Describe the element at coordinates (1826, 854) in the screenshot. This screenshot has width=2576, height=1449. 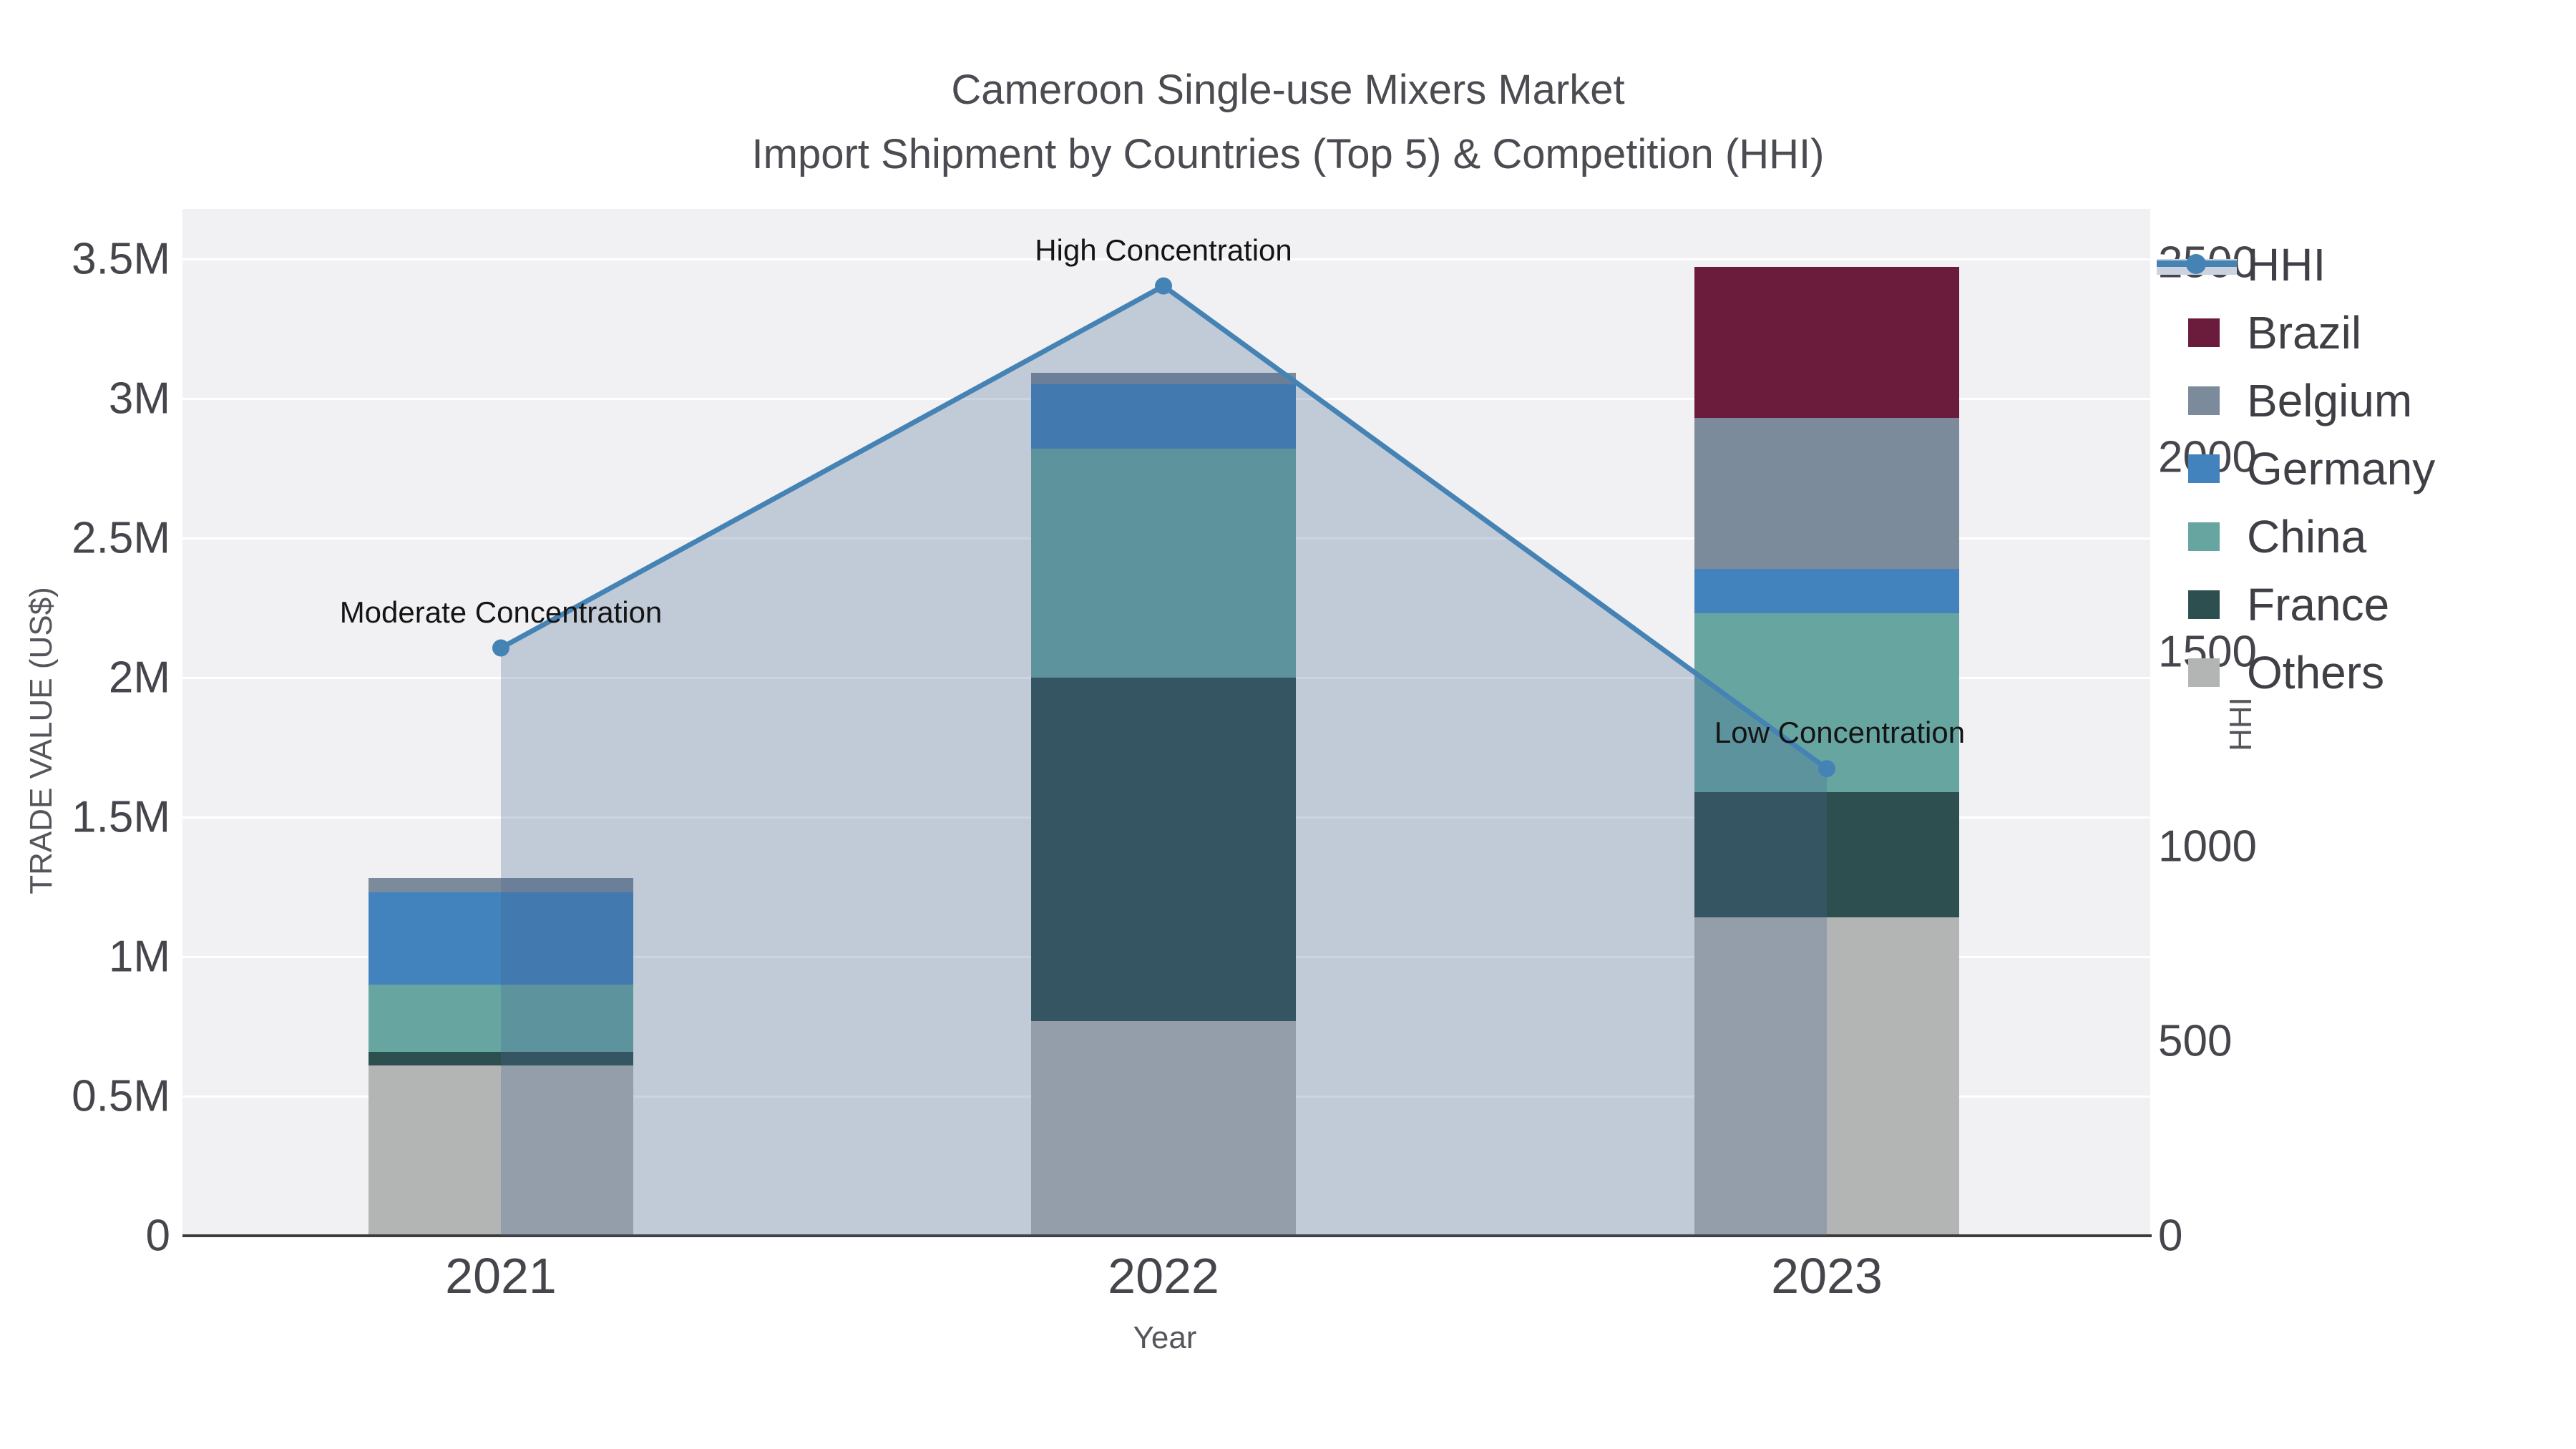
I see `bar-segment-france-2023` at that location.